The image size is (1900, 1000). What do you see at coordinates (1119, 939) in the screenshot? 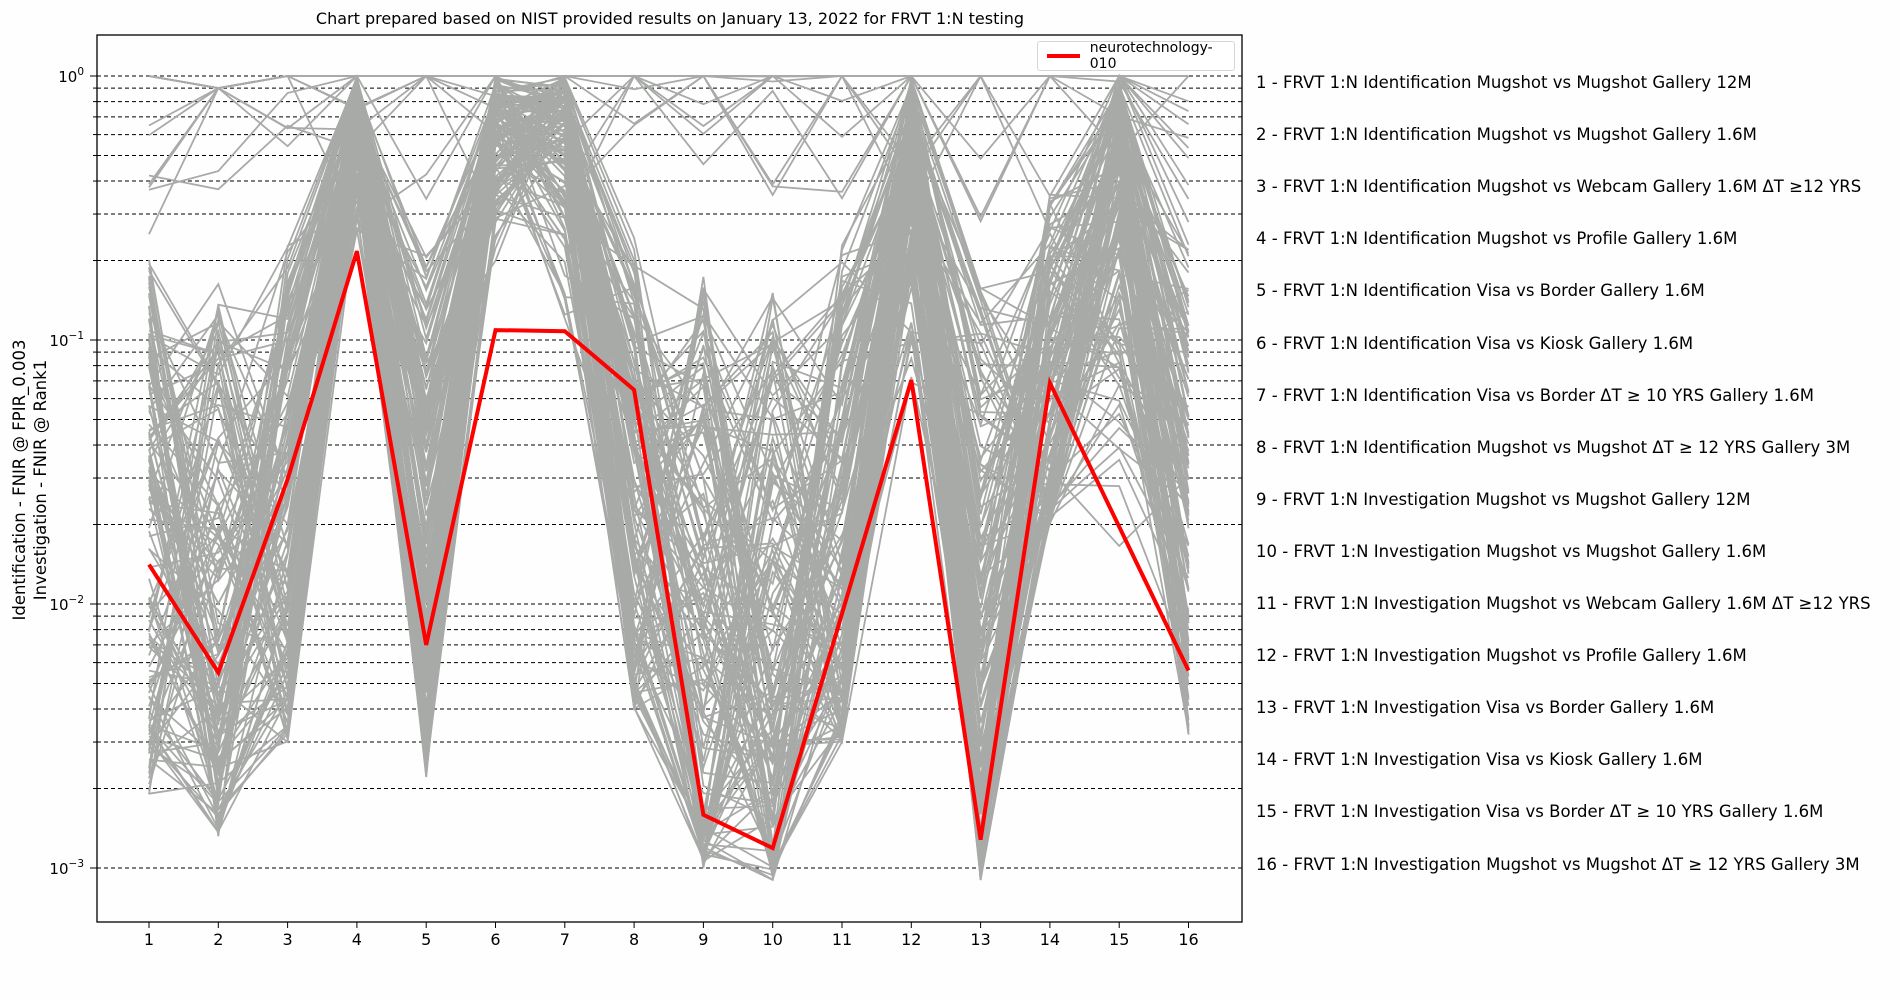
I see `x-tick-label: 15` at bounding box center [1119, 939].